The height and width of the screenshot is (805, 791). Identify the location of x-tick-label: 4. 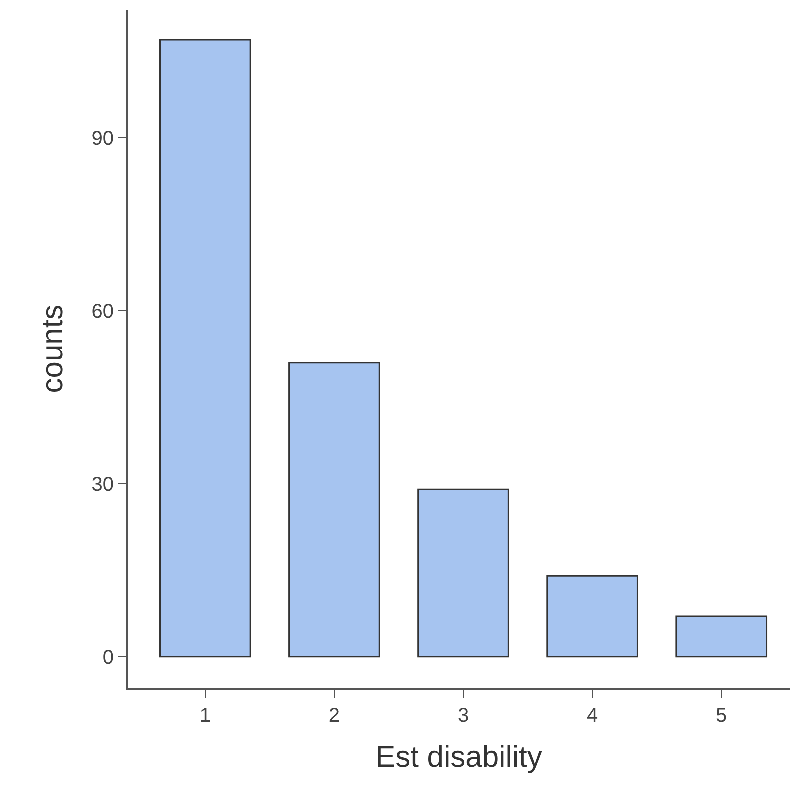
(592, 716).